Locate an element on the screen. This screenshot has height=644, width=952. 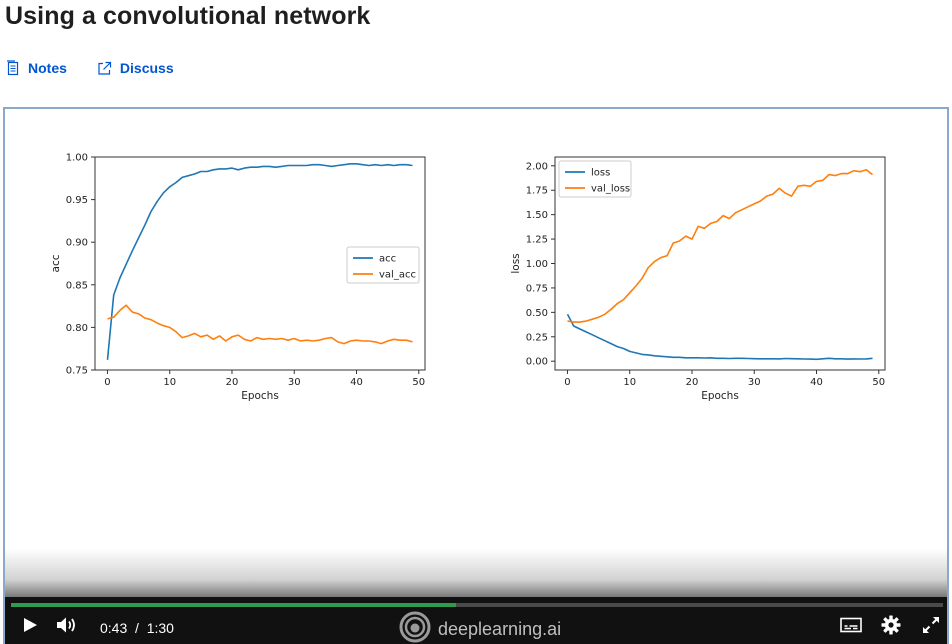
discuss-link-label: Discuss is located at coordinates (146, 68).